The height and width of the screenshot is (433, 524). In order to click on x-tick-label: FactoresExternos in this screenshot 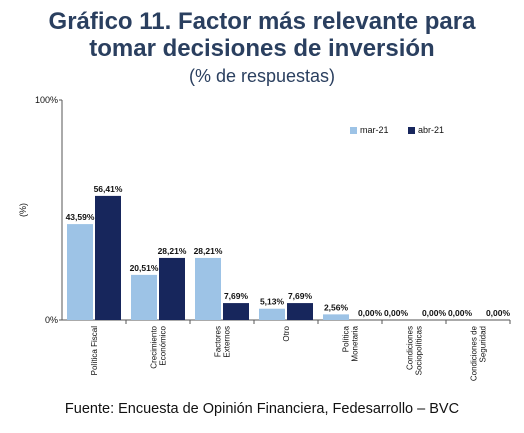, I will do `click(223, 342)`.